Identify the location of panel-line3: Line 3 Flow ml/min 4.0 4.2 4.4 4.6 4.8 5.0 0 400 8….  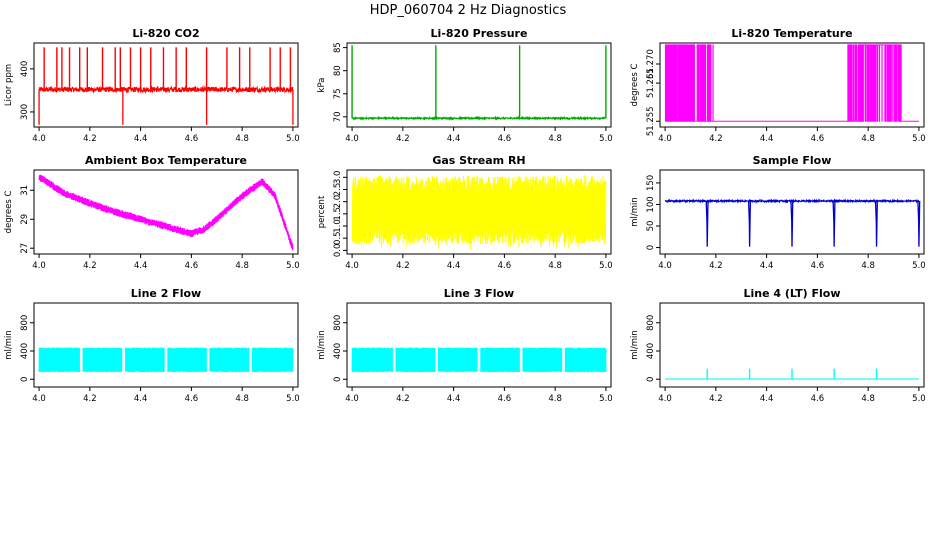
(465, 345).